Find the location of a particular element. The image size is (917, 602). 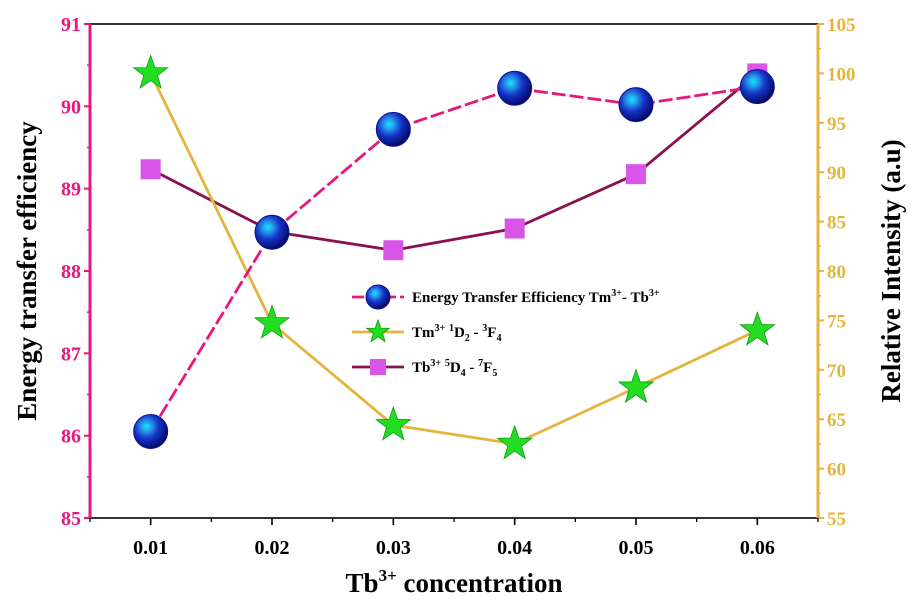

y-right-tick-label: 90 is located at coordinates (836, 173).